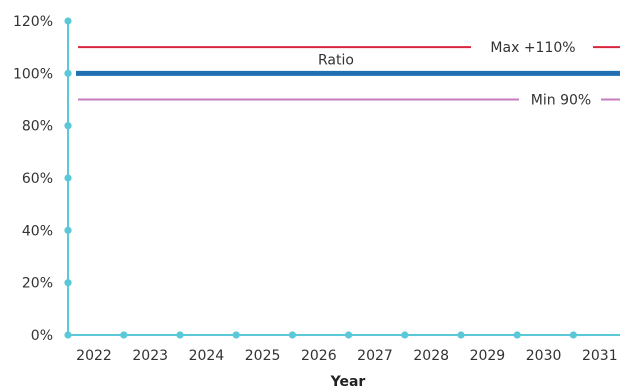  I want to click on y-tick-label: 120%, so click(33, 22).